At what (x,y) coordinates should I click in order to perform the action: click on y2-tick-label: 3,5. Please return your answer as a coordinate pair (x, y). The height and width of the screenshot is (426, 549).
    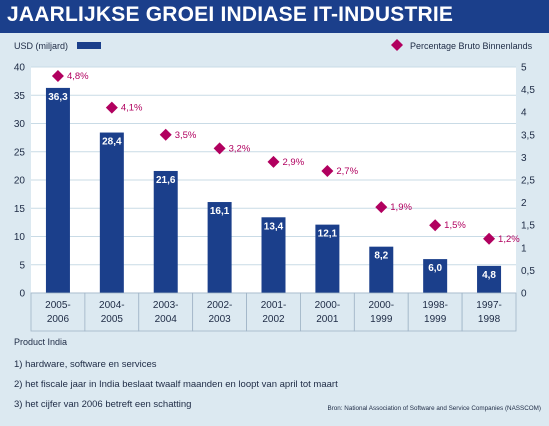
    Looking at the image, I should click on (528, 135).